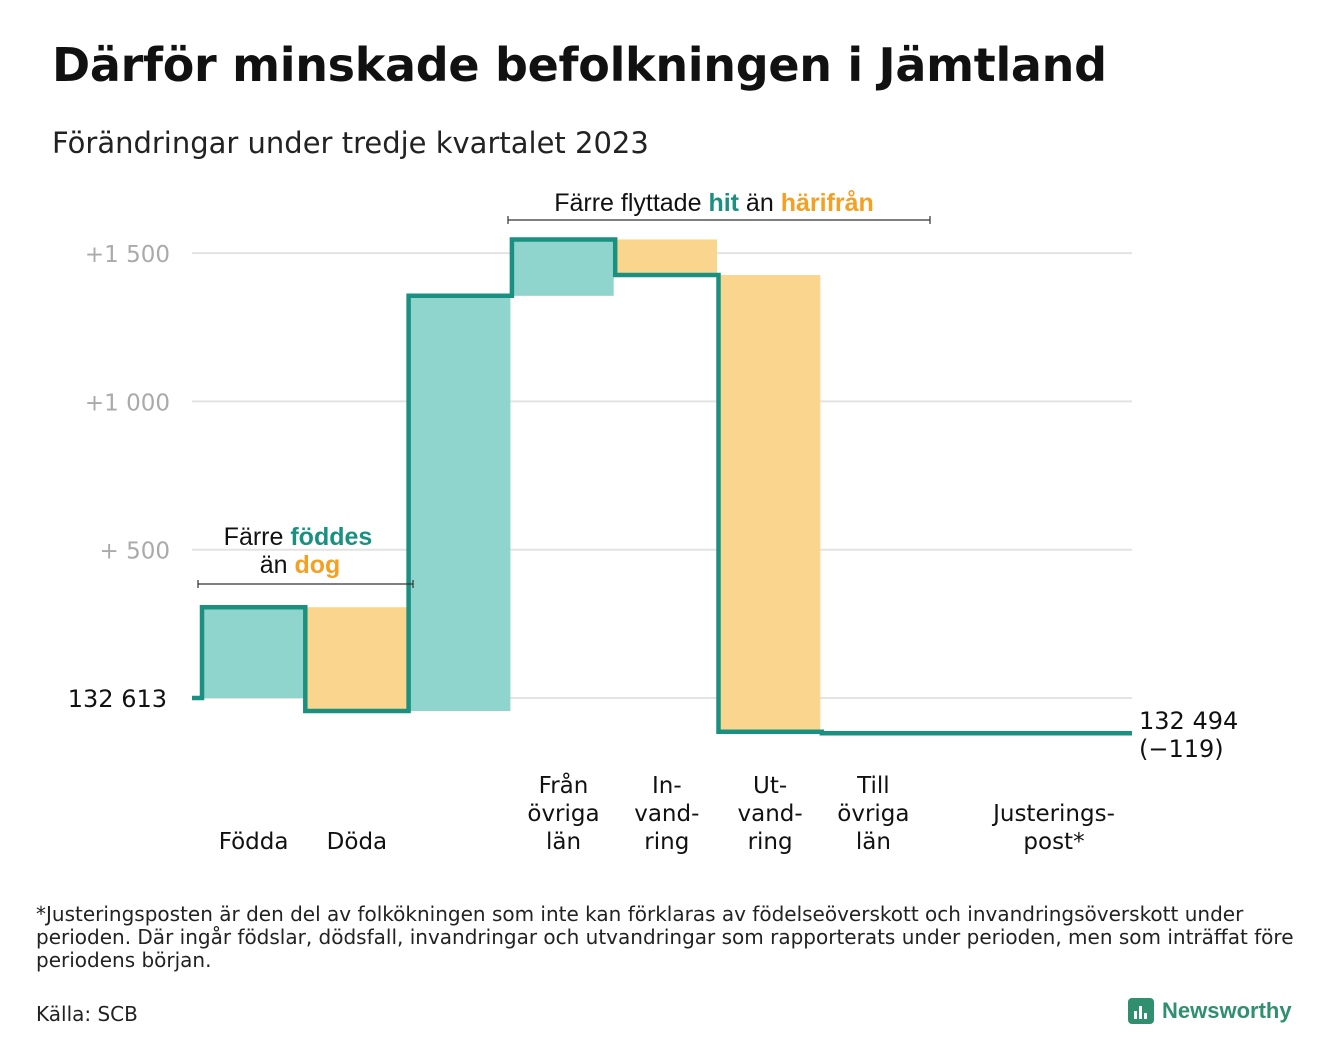  I want to click on births-annotation-line1: Färre föddes, so click(298, 537).